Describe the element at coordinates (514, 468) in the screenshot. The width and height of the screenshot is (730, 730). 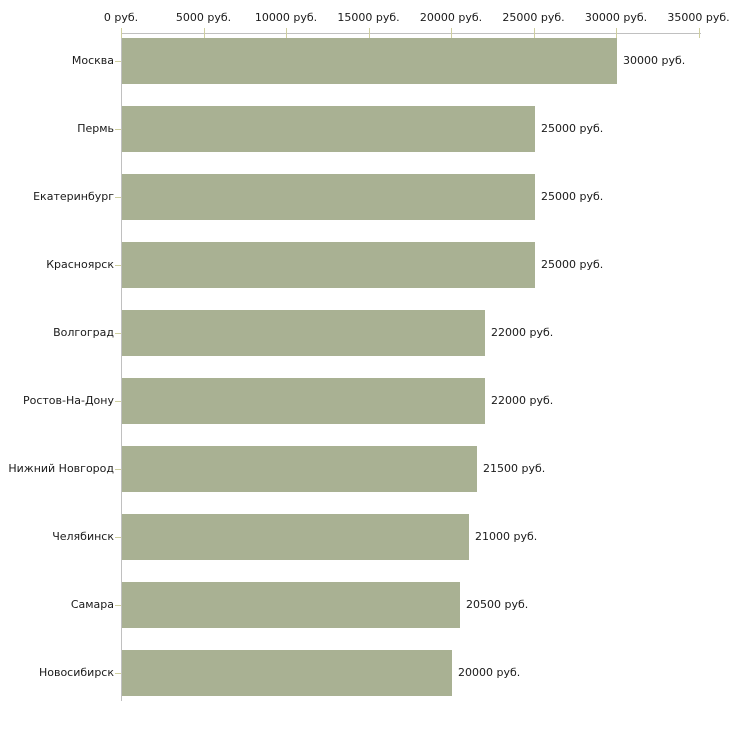
I see `bar-value-label: 21500 руб.` at that location.